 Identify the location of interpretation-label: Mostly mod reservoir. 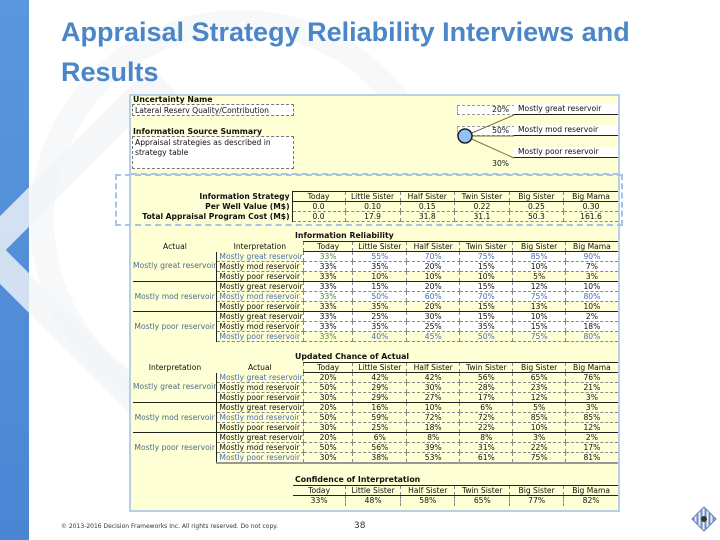
(260, 296).